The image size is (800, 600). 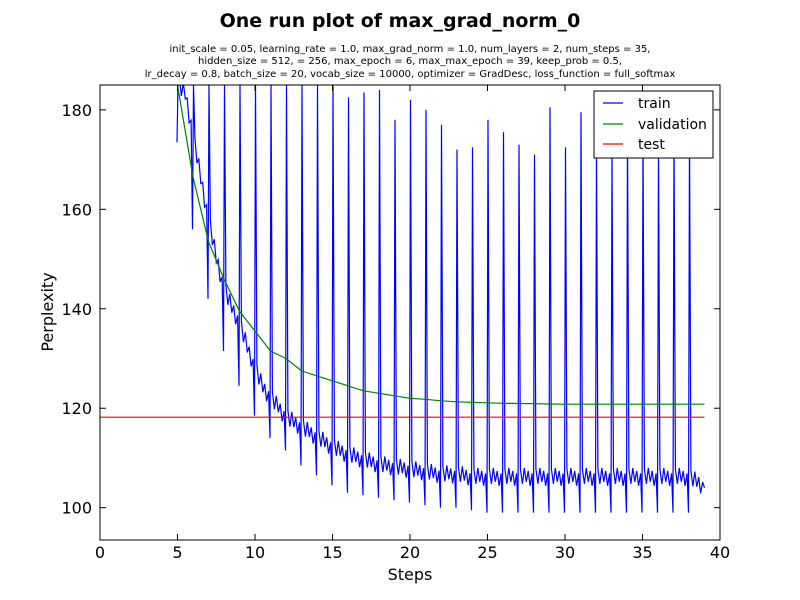 What do you see at coordinates (177, 552) in the screenshot?
I see `x-tick-label: 5` at bounding box center [177, 552].